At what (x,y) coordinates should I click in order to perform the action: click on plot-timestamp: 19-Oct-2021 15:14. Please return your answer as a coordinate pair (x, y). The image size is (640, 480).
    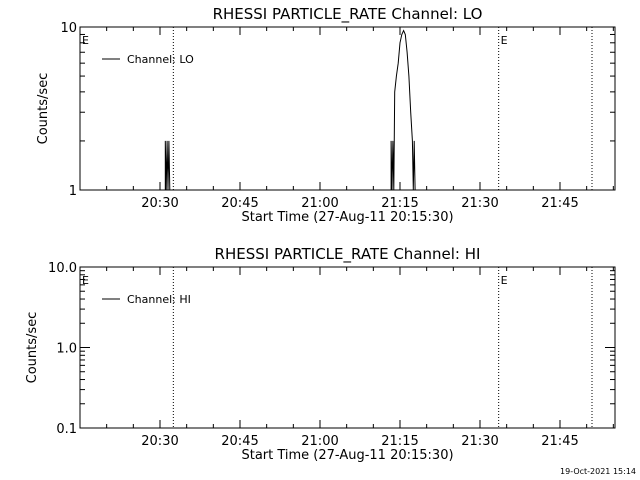
    Looking at the image, I should click on (598, 471).